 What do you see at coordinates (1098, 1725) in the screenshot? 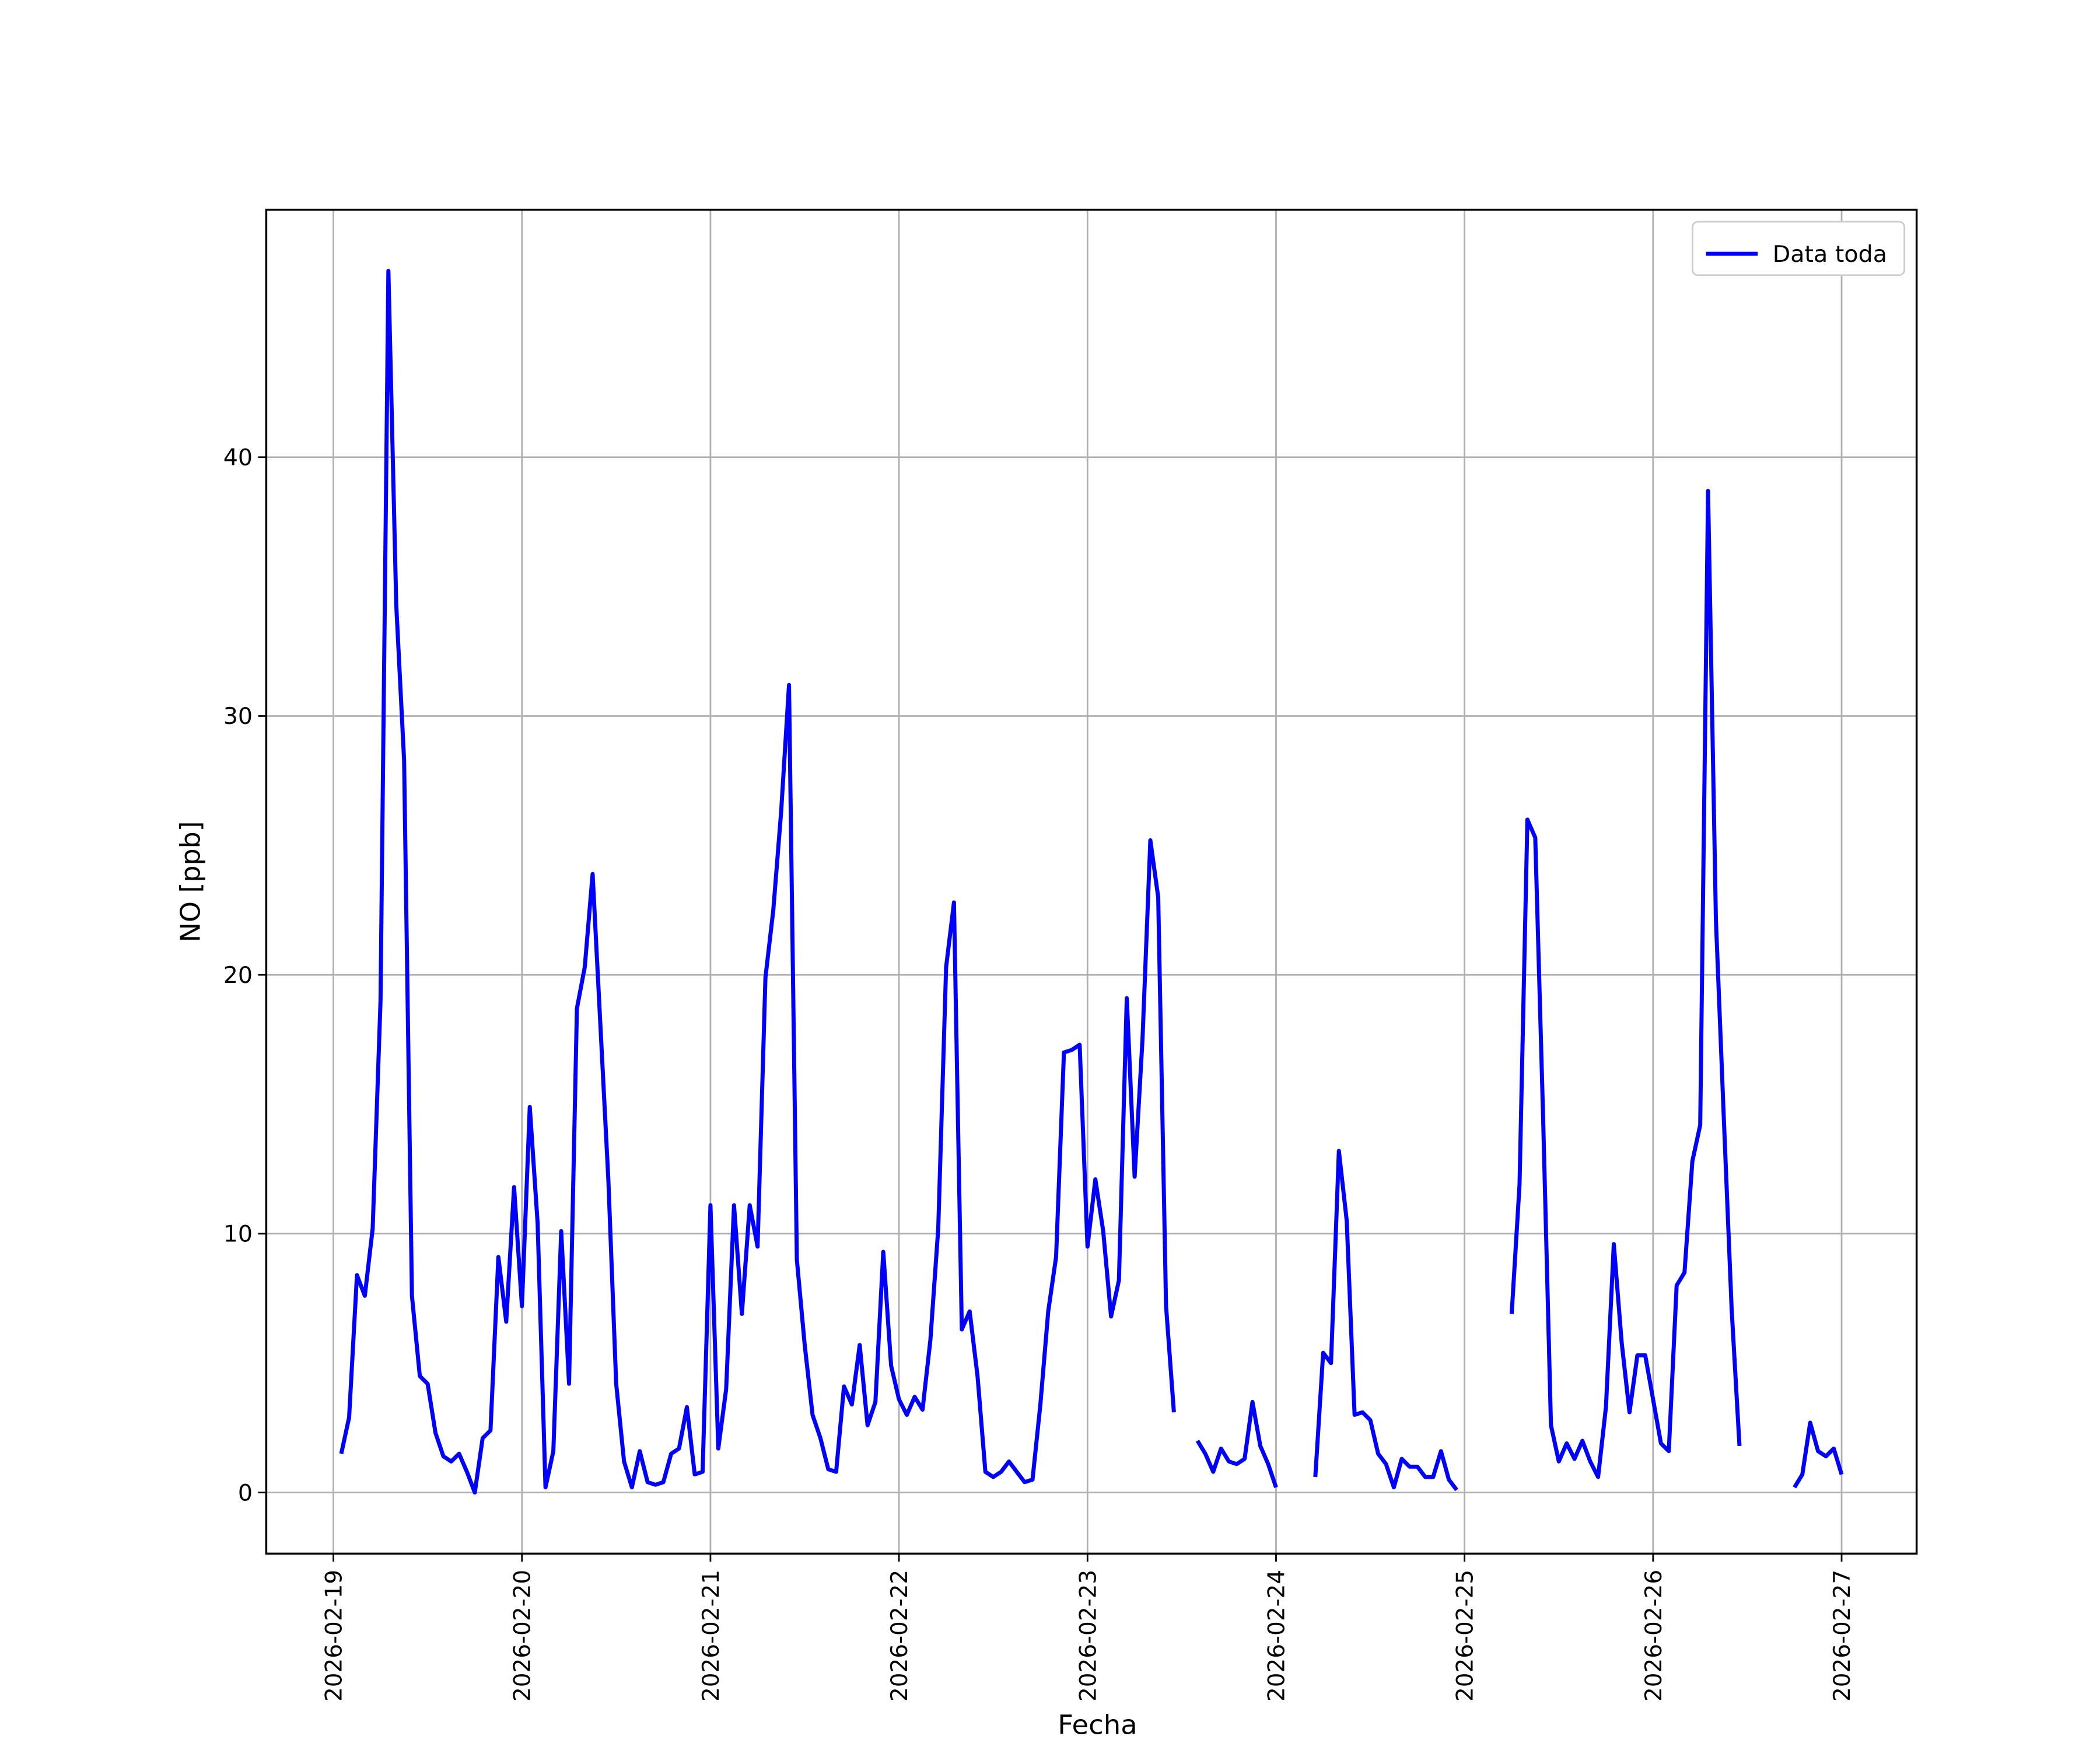
I see `x-axis-label: Fecha` at bounding box center [1098, 1725].